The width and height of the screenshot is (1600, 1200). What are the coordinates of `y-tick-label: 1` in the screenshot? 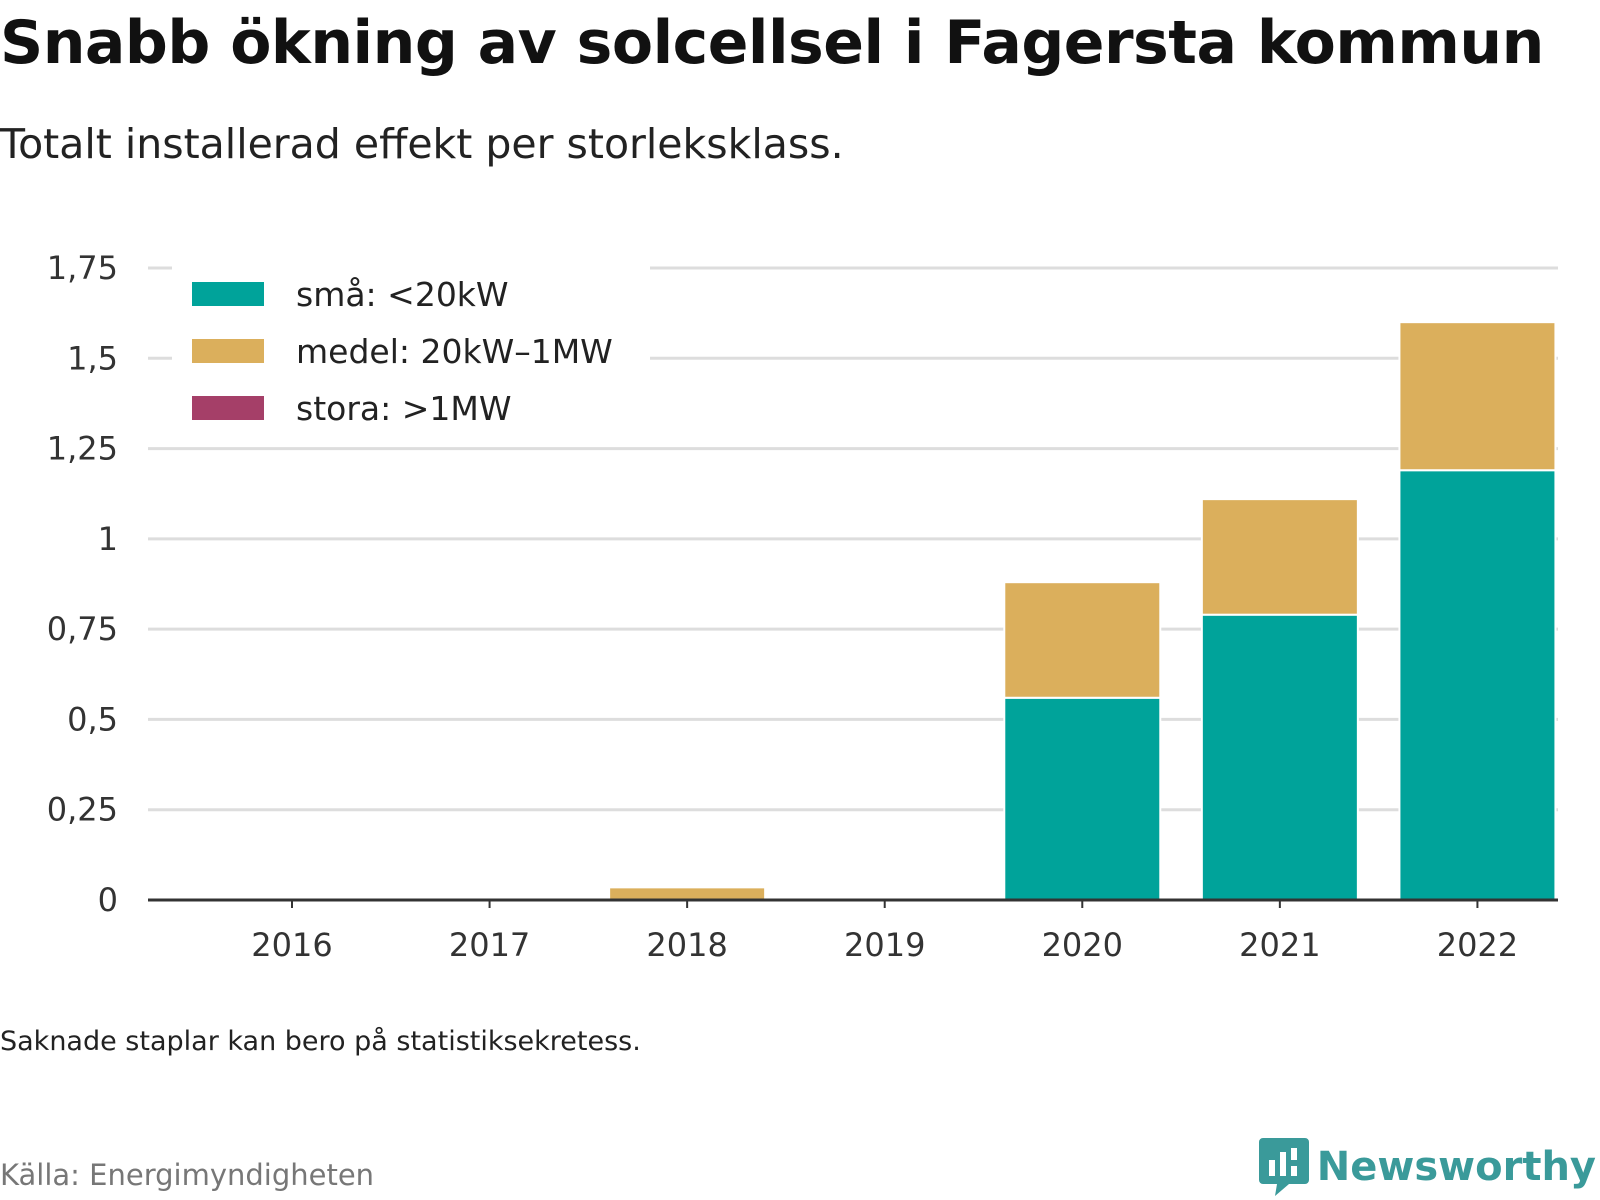 It's located at (108, 539).